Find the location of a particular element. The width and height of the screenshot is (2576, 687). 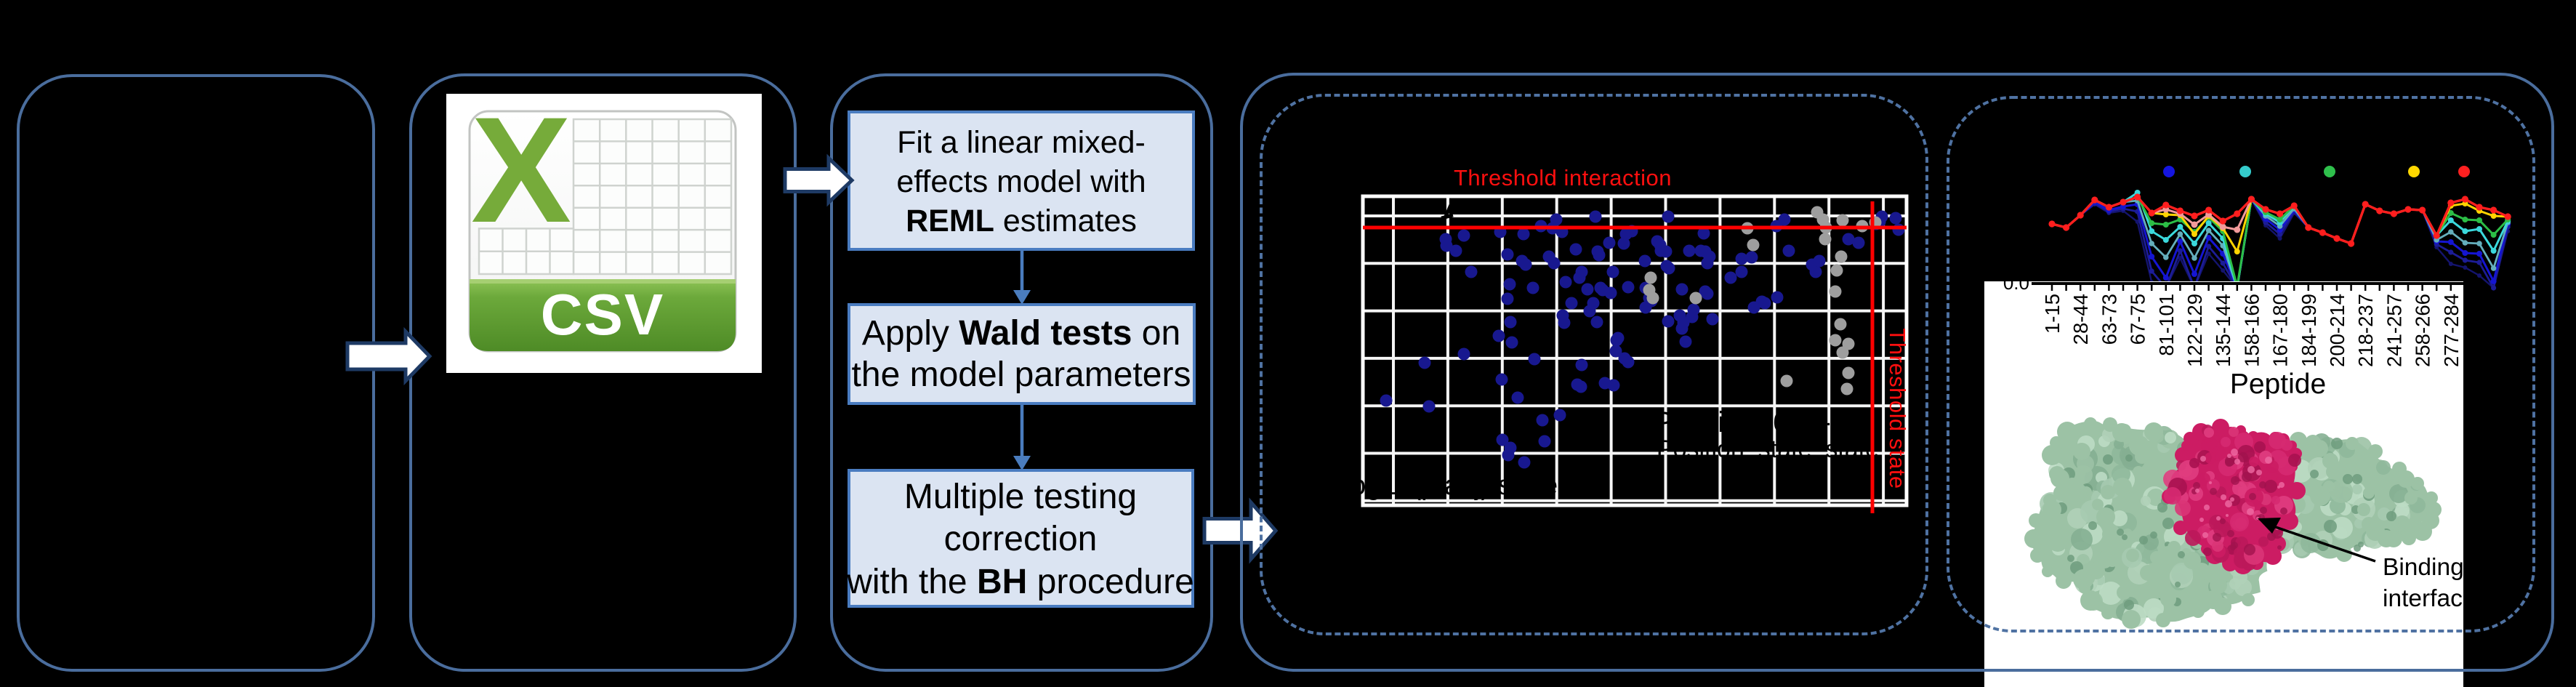

svg-text: 184-199 is located at coordinates (2309, 330).